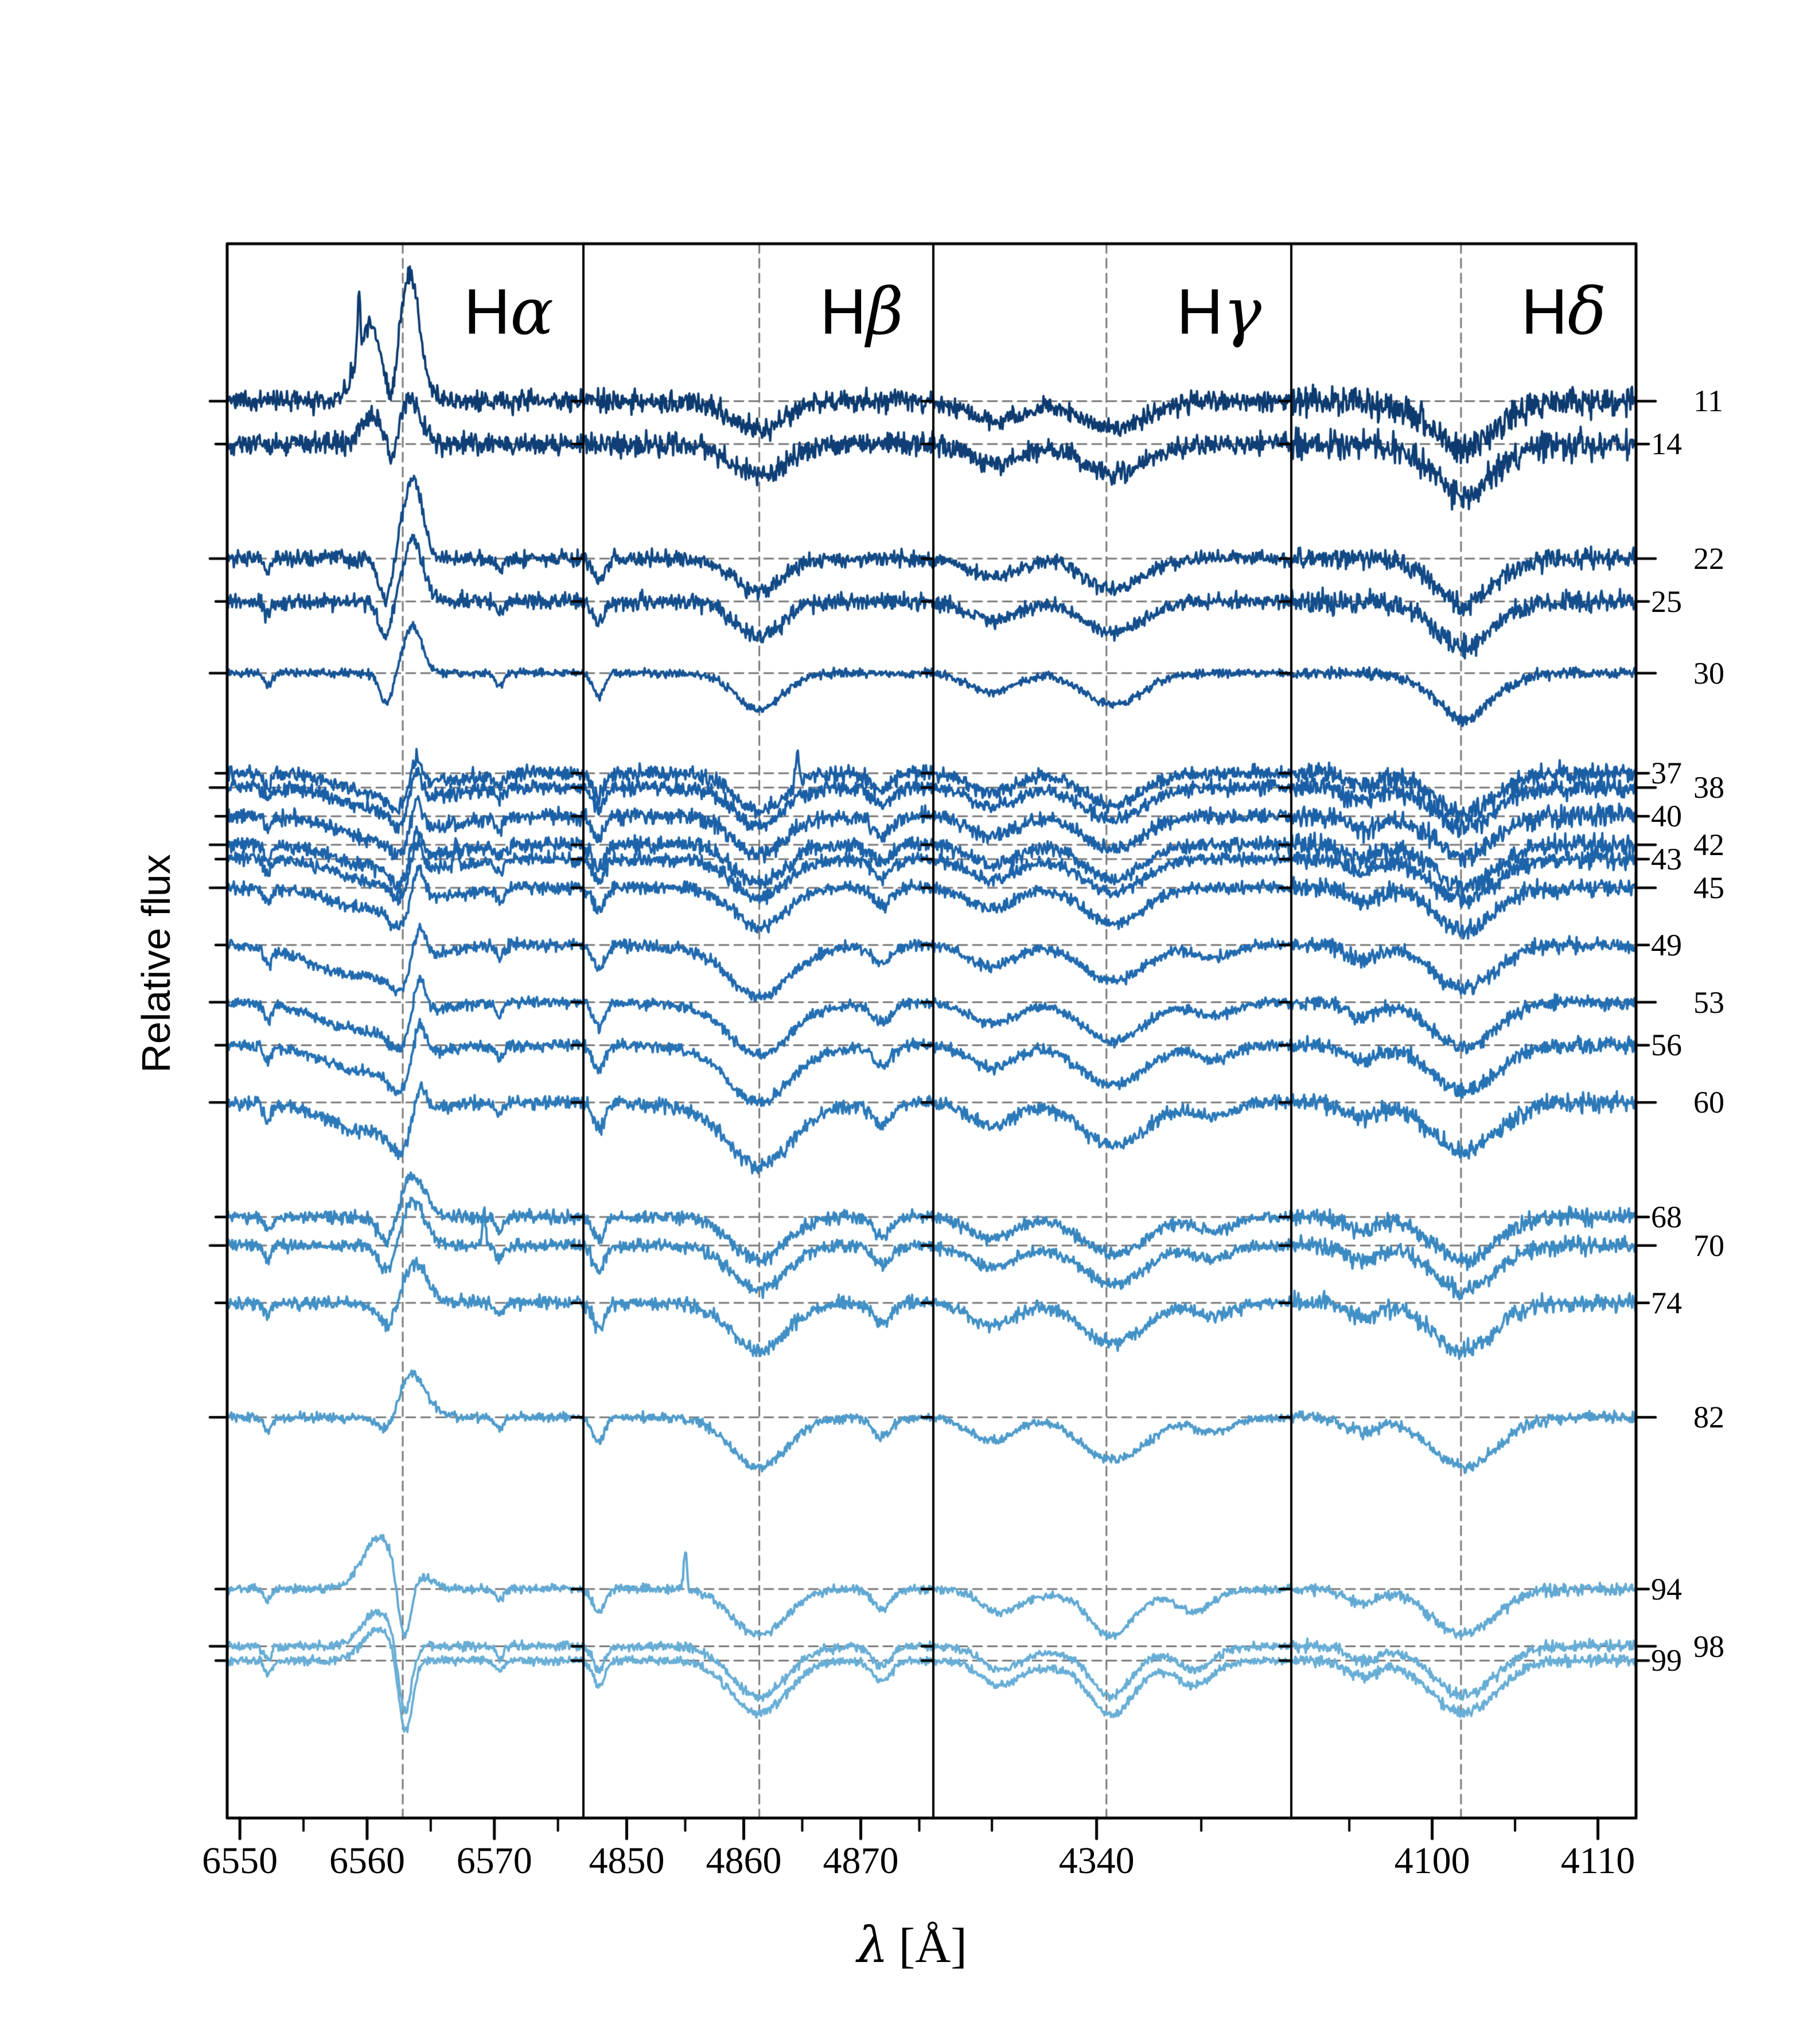 The height and width of the screenshot is (2044, 1807). What do you see at coordinates (1708, 674) in the screenshot?
I see `epoch-label-30: 30` at bounding box center [1708, 674].